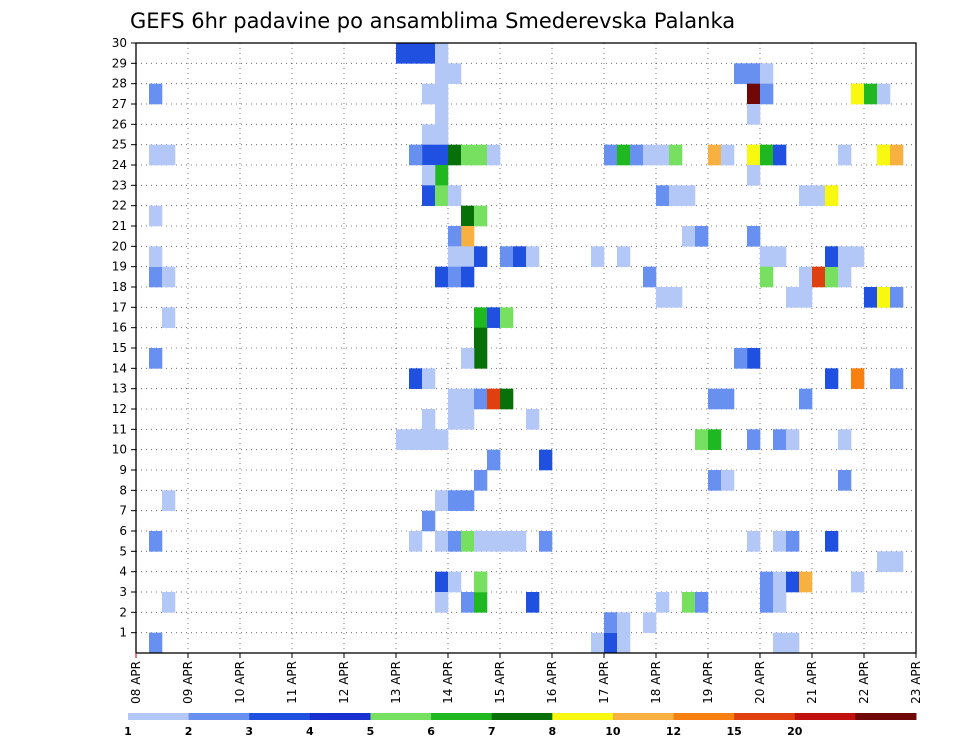 The height and width of the screenshot is (742, 960). Describe the element at coordinates (119, 226) in the screenshot. I see `y-tick-label: 21` at that location.